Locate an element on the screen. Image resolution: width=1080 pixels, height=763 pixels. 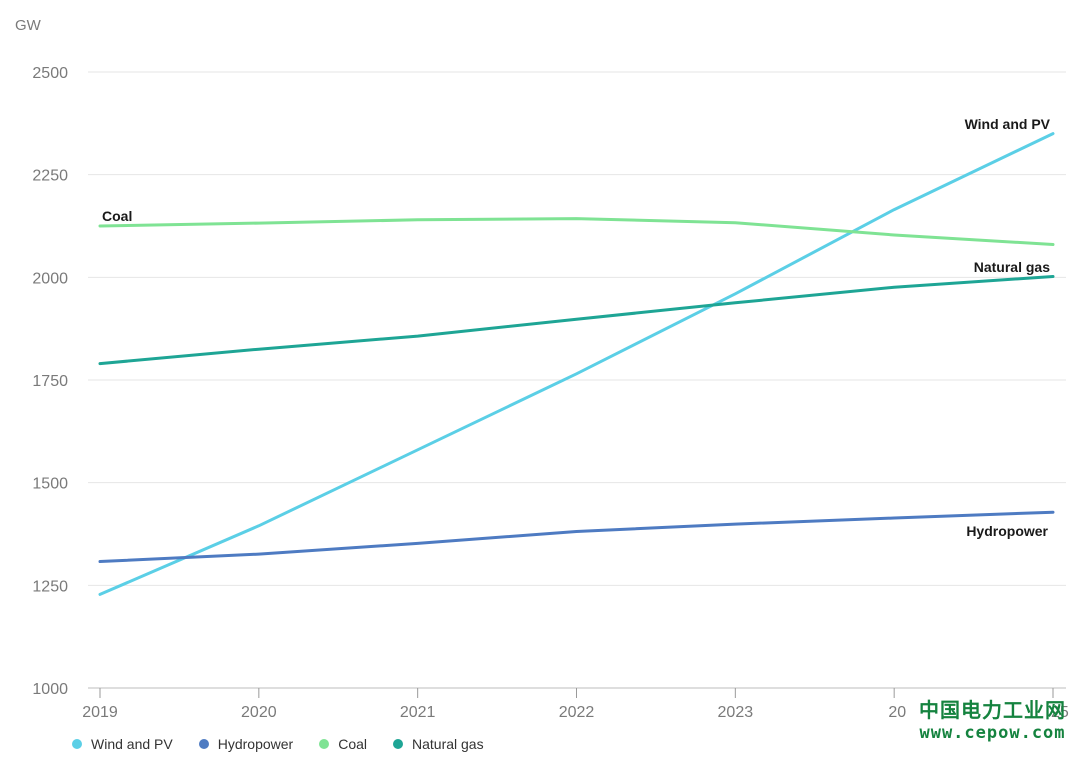
legend-item-hydropower: Hydropower is located at coordinates (246, 744).